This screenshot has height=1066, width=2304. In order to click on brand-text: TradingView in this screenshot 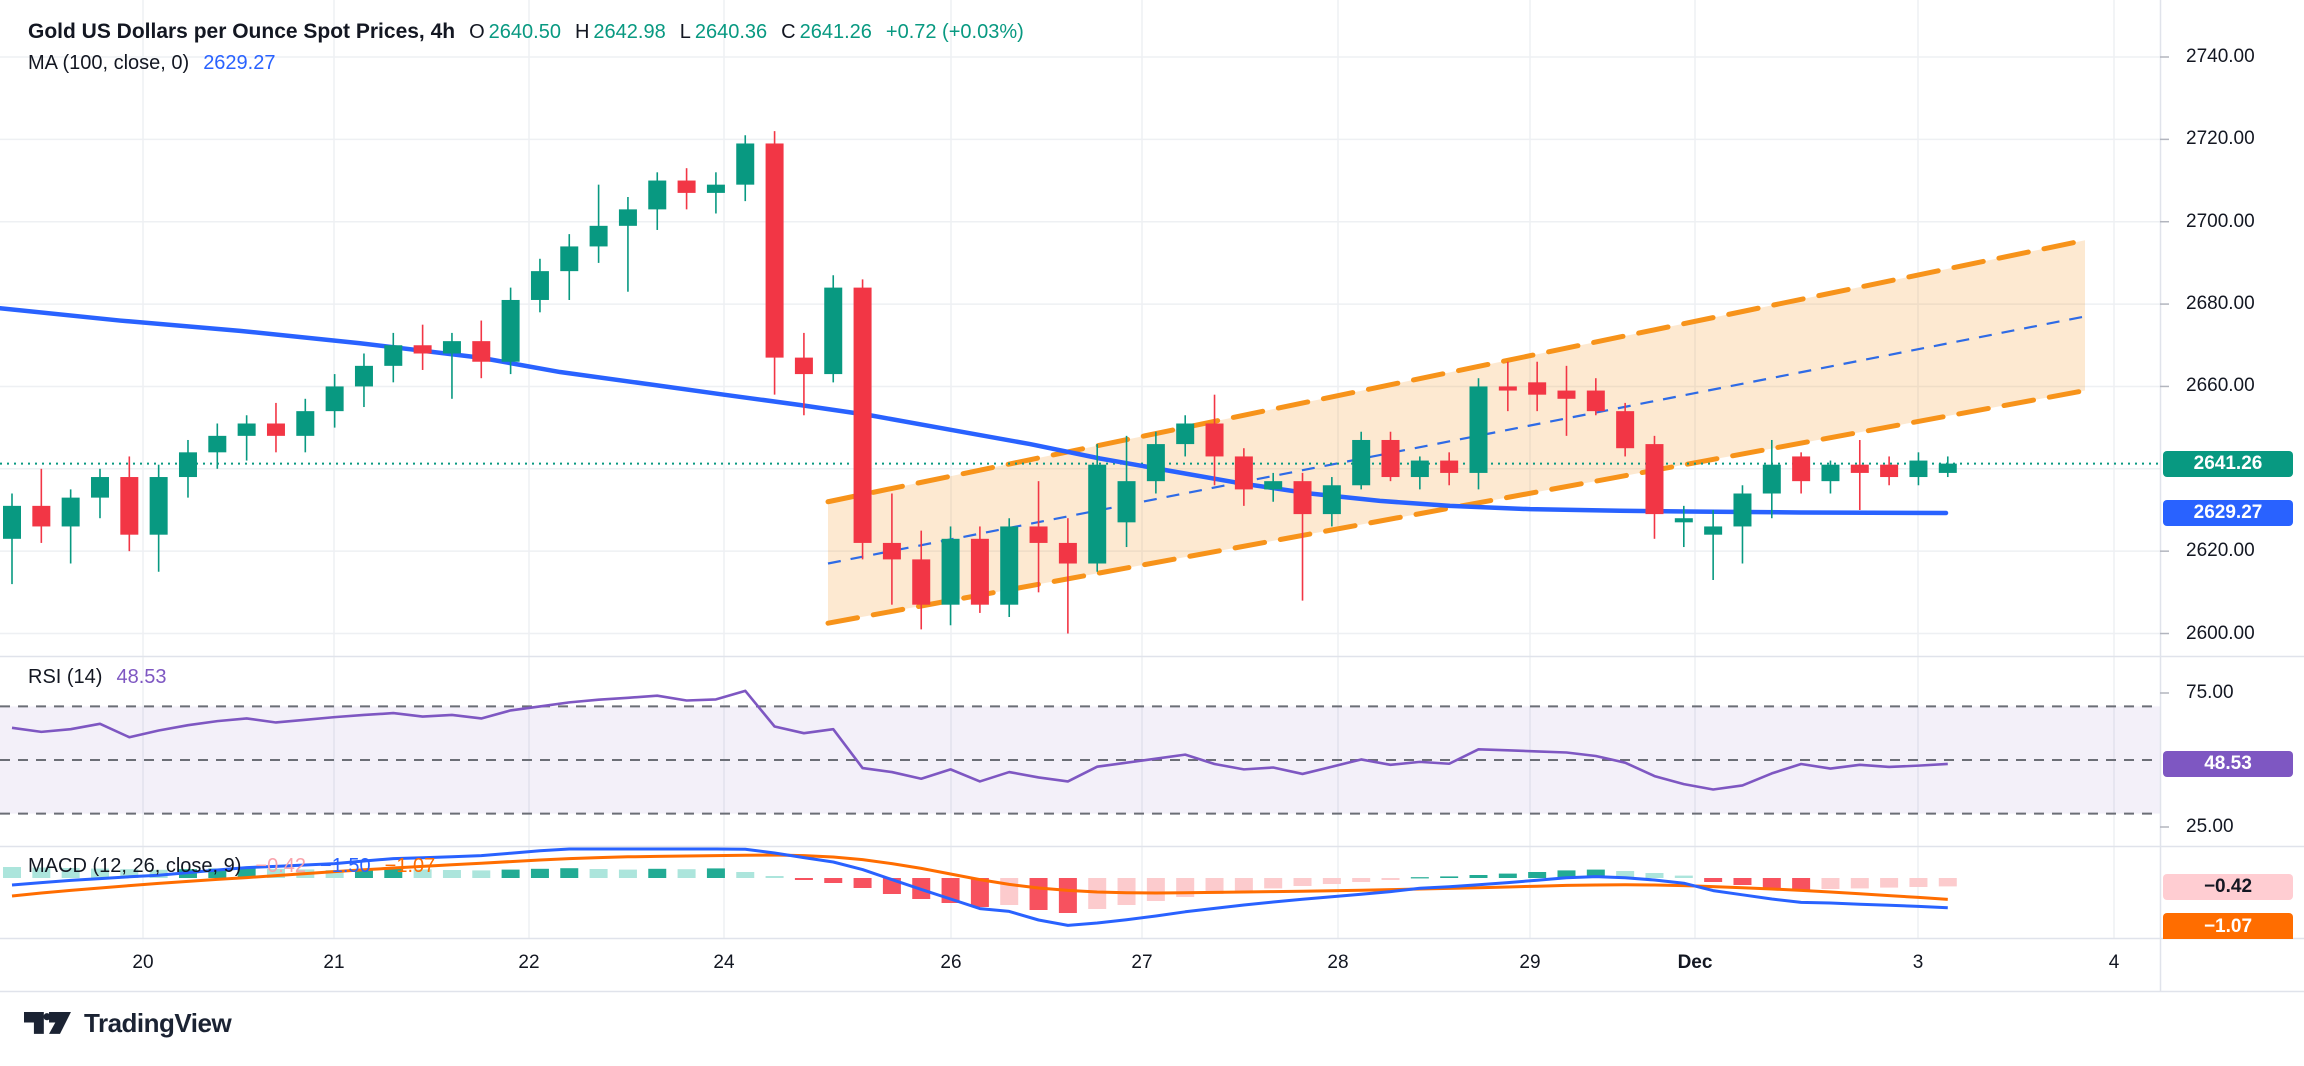, I will do `click(158, 1023)`.